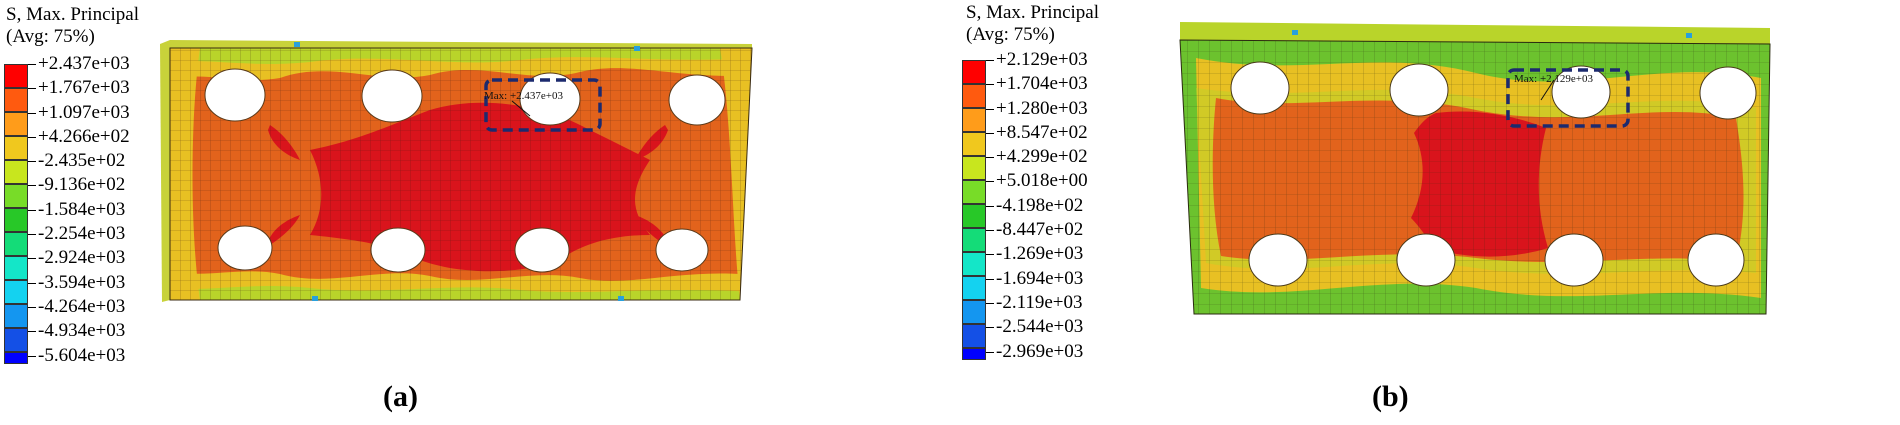 The height and width of the screenshot is (425, 1900). I want to click on legend-title-a: S, Max. Principal (Avg: 75%), so click(72, 26).